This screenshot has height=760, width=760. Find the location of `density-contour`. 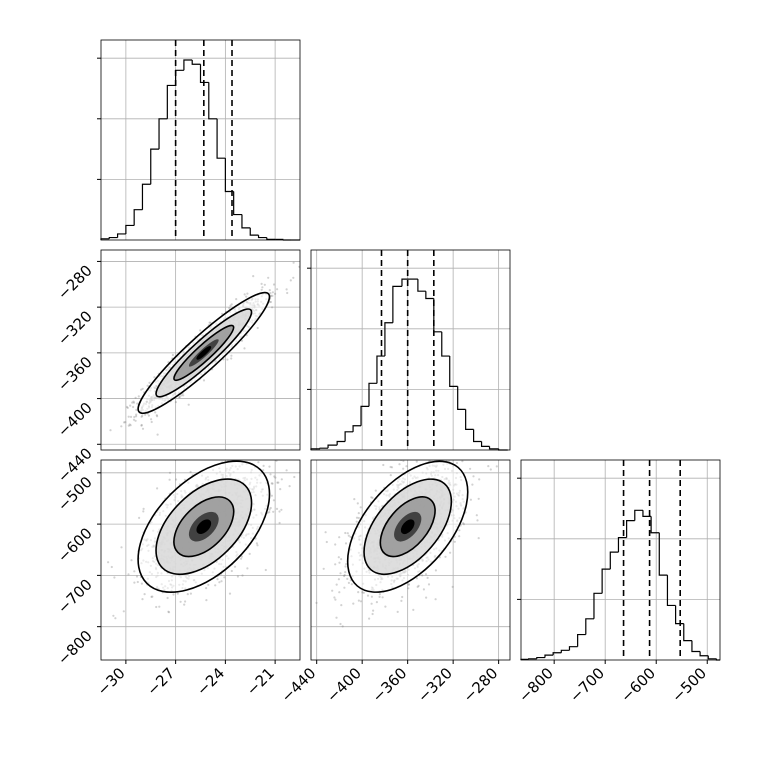

density-contour is located at coordinates (204, 527).